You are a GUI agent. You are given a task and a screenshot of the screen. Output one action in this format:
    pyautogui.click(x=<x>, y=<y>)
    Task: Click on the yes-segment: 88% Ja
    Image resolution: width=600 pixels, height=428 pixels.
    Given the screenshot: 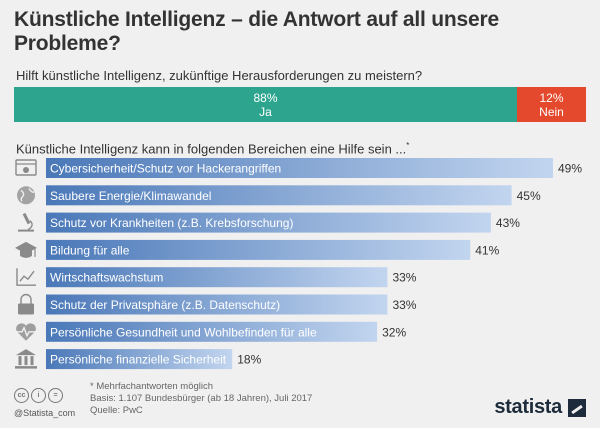 What is the action you would take?
    pyautogui.click(x=265, y=104)
    